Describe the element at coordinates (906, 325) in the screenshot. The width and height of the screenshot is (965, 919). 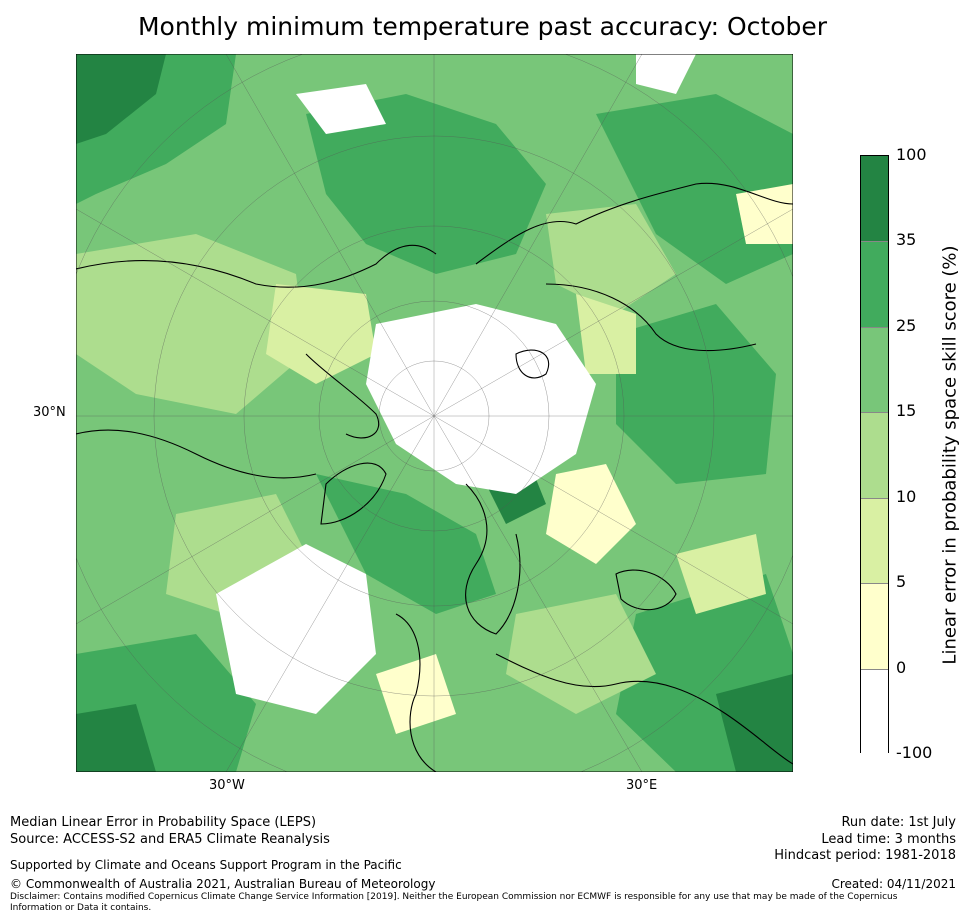
I see `colorbar-tick-label: 25` at that location.